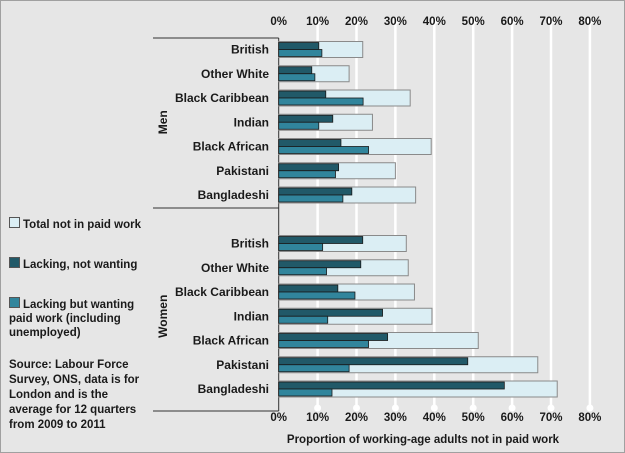 The image size is (625, 453). I want to click on x-tick-label-top: 30%, so click(395, 22).